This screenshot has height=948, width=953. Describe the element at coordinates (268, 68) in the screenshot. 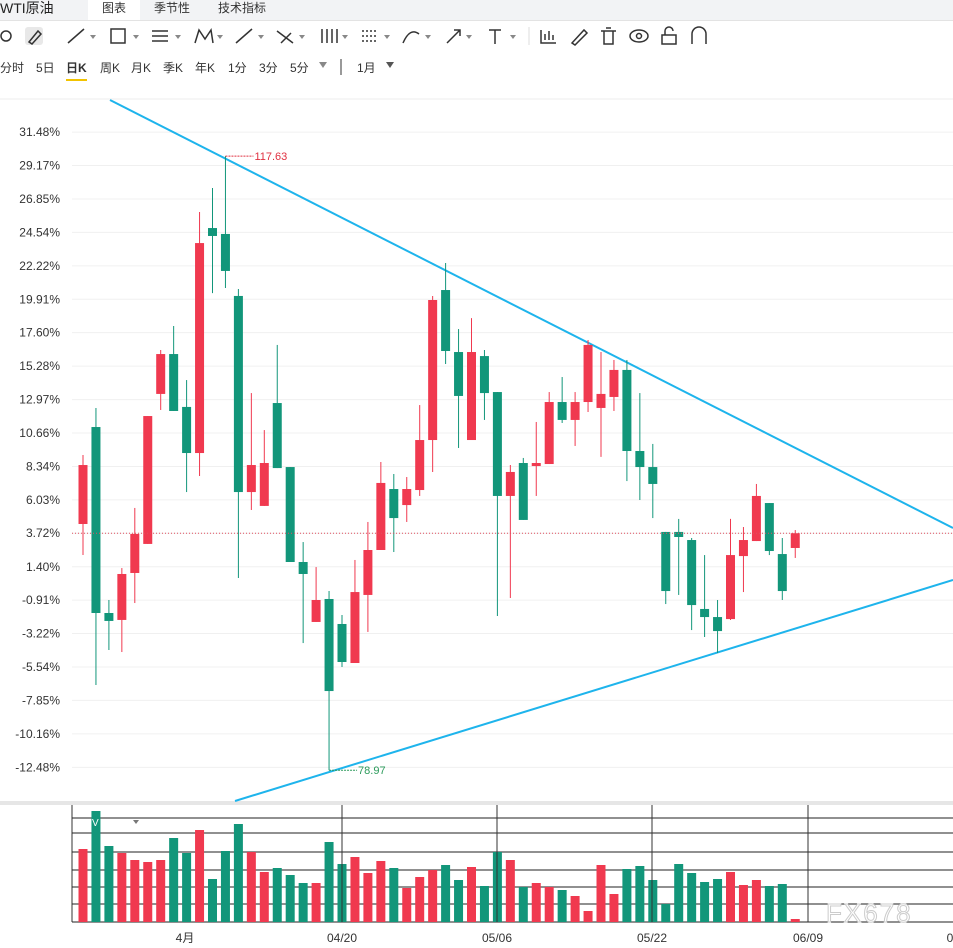

I see `period-option: 3分` at that location.